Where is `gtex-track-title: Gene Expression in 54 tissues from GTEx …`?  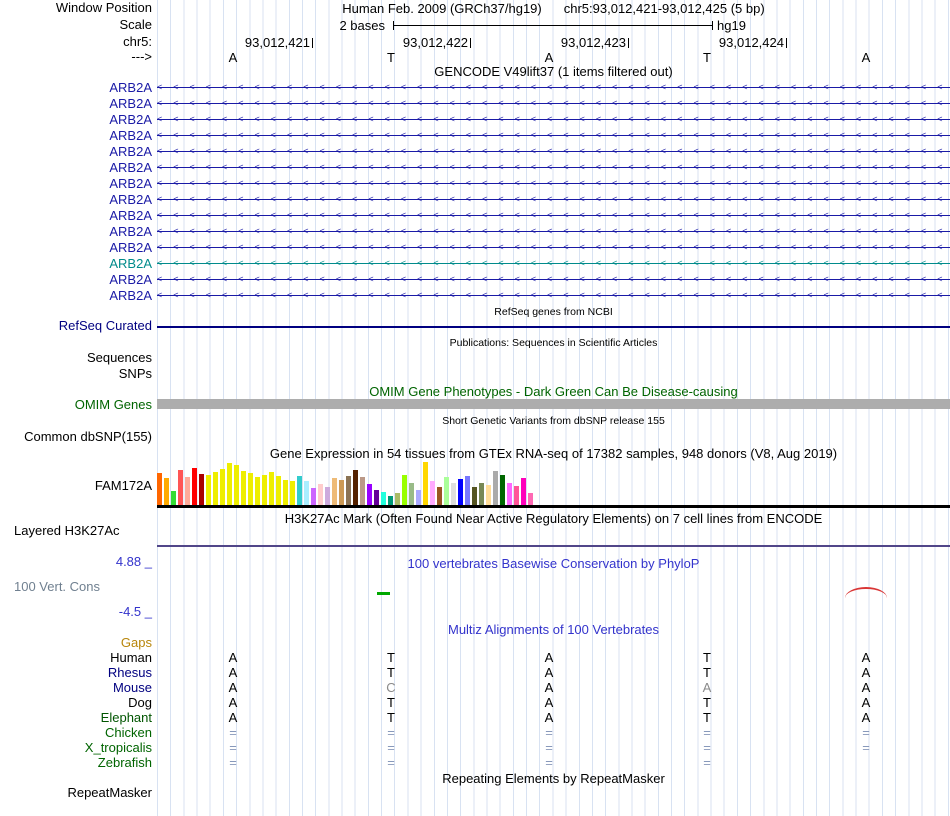 gtex-track-title: Gene Expression in 54 tissues from GTEx … is located at coordinates (553, 453).